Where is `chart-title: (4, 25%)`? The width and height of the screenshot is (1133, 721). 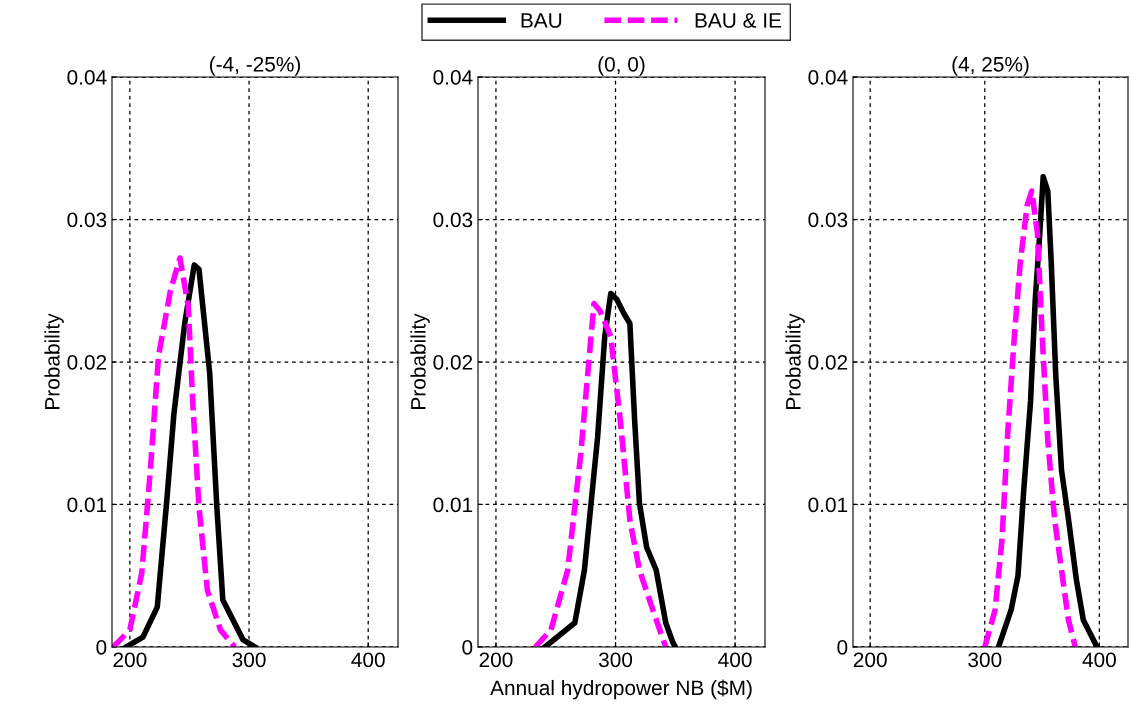 chart-title: (4, 25%) is located at coordinates (990, 66).